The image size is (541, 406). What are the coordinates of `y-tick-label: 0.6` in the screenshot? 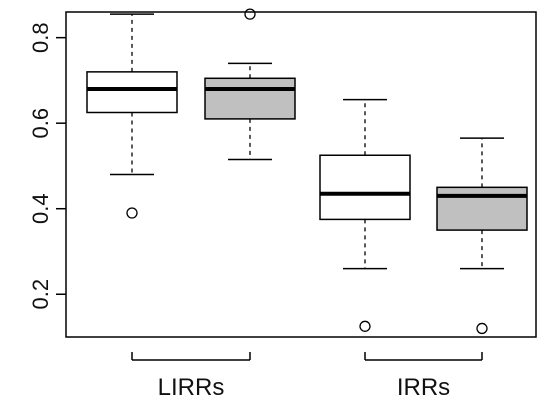 It's located at (40, 123).